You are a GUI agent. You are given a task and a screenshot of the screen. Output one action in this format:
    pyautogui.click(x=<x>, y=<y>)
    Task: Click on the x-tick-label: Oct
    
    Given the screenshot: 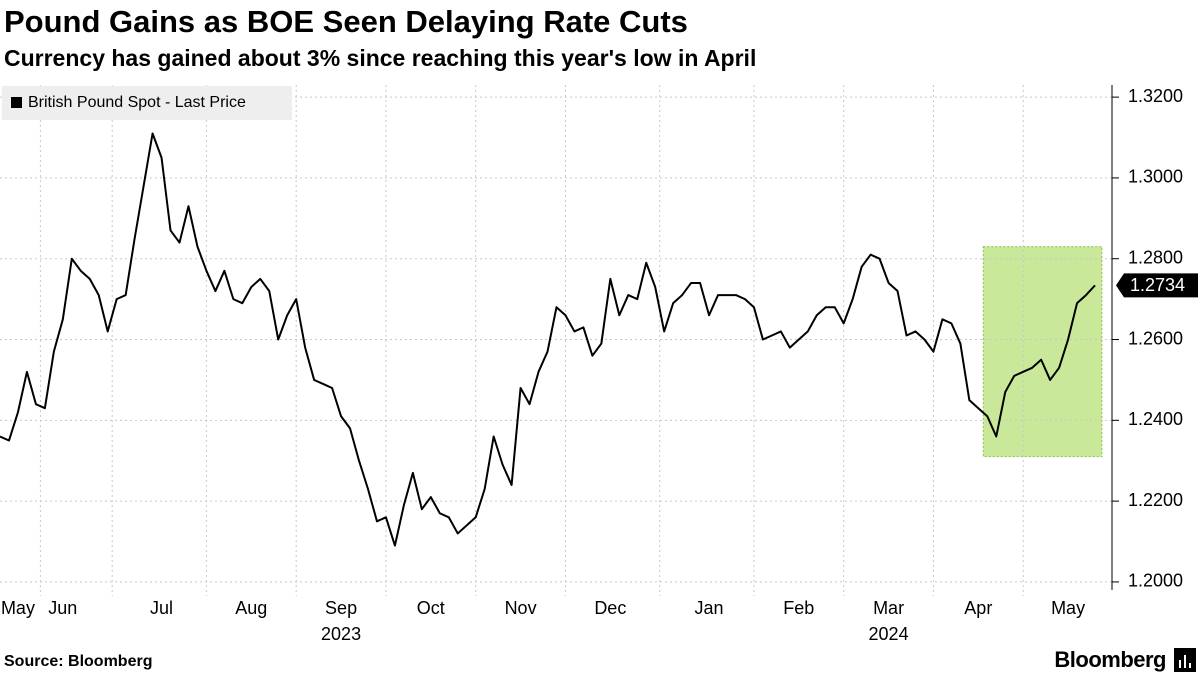 What is the action you would take?
    pyautogui.click(x=431, y=608)
    